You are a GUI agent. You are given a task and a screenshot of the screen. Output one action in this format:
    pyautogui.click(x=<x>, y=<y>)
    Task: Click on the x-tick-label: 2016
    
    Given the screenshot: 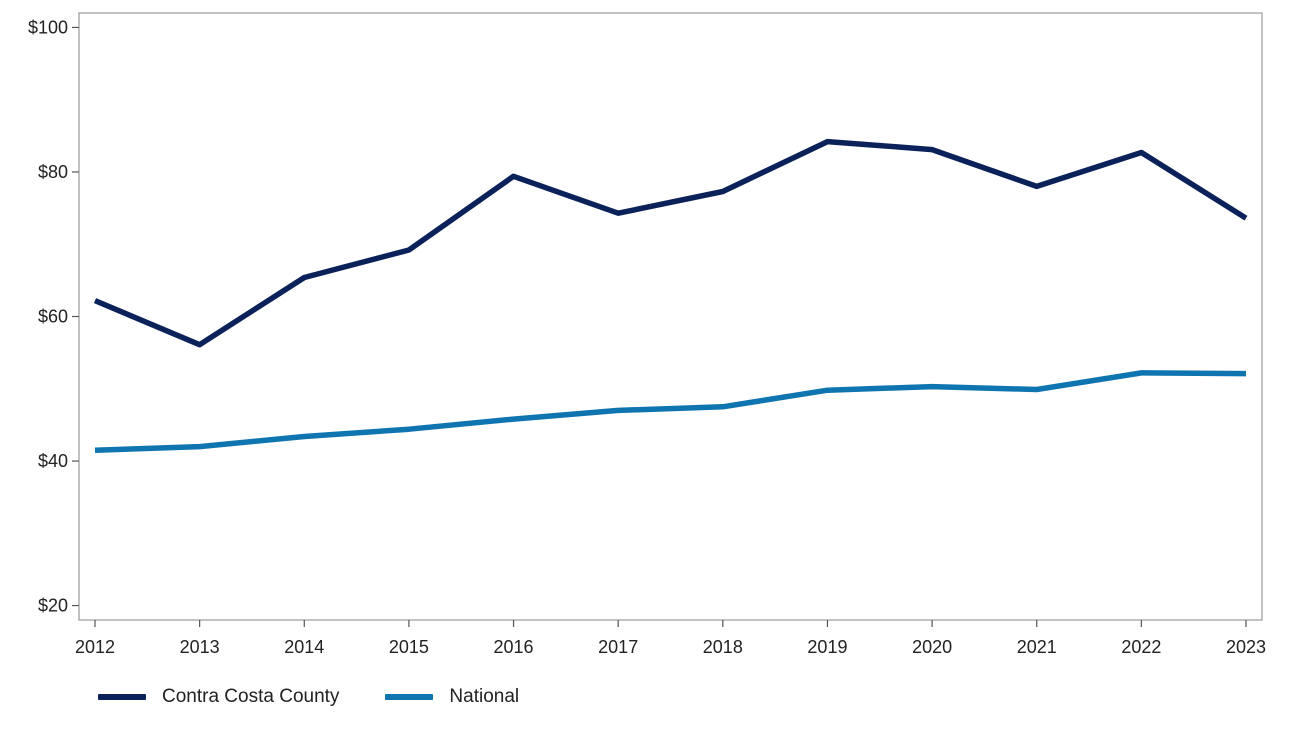 What is the action you would take?
    pyautogui.click(x=514, y=647)
    